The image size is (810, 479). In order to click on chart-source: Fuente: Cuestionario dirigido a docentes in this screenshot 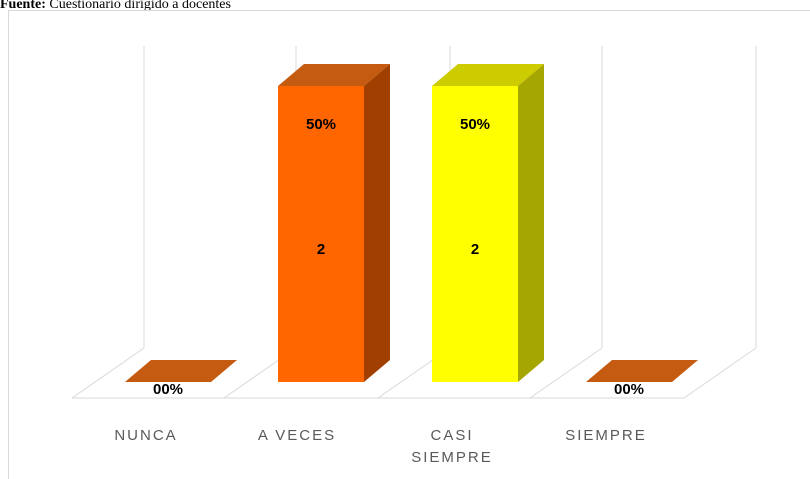, I will do `click(115, 6)`.